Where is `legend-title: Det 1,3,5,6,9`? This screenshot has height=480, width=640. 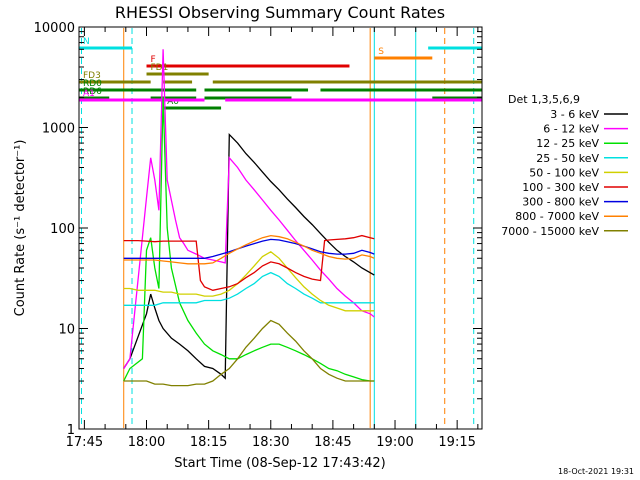 legend-title: Det 1,3,5,6,9 is located at coordinates (544, 99).